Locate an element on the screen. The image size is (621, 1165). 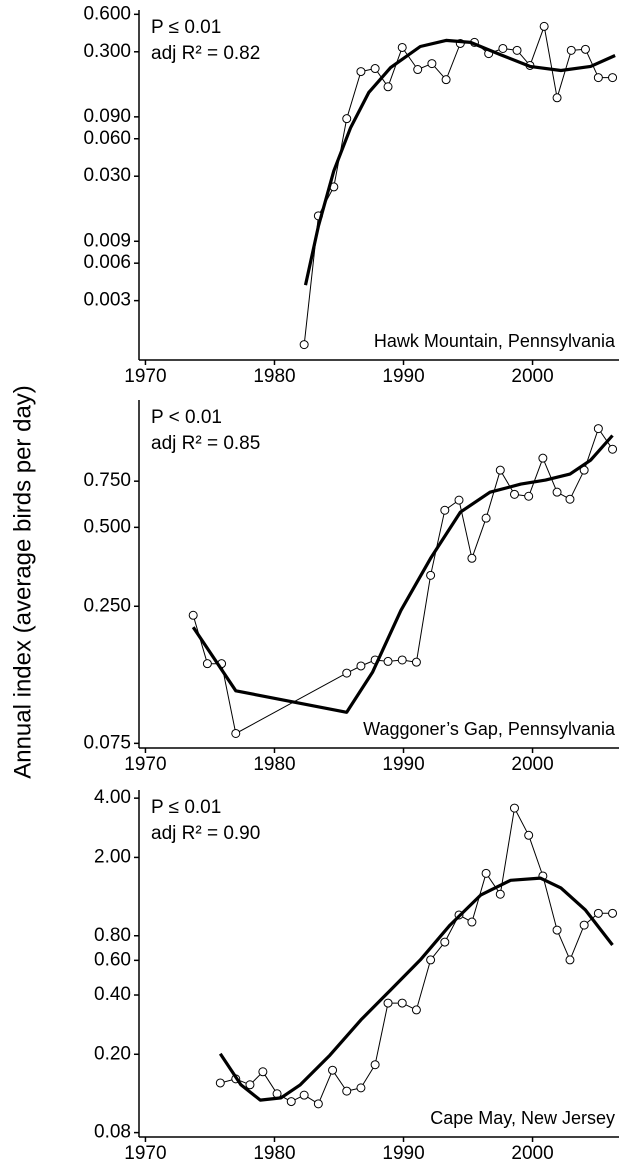
location-label: Hawk Mountain, Pennsylvania is located at coordinates (495, 341).